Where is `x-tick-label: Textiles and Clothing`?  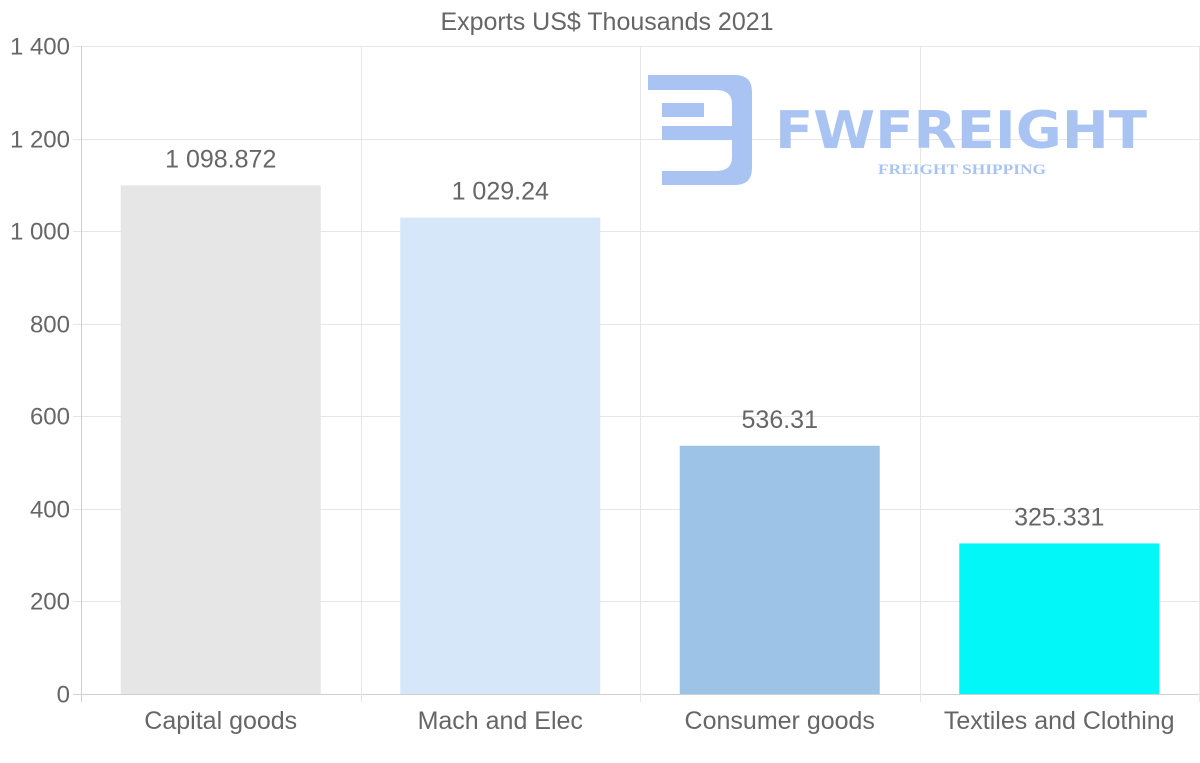
x-tick-label: Textiles and Clothing is located at coordinates (1059, 721).